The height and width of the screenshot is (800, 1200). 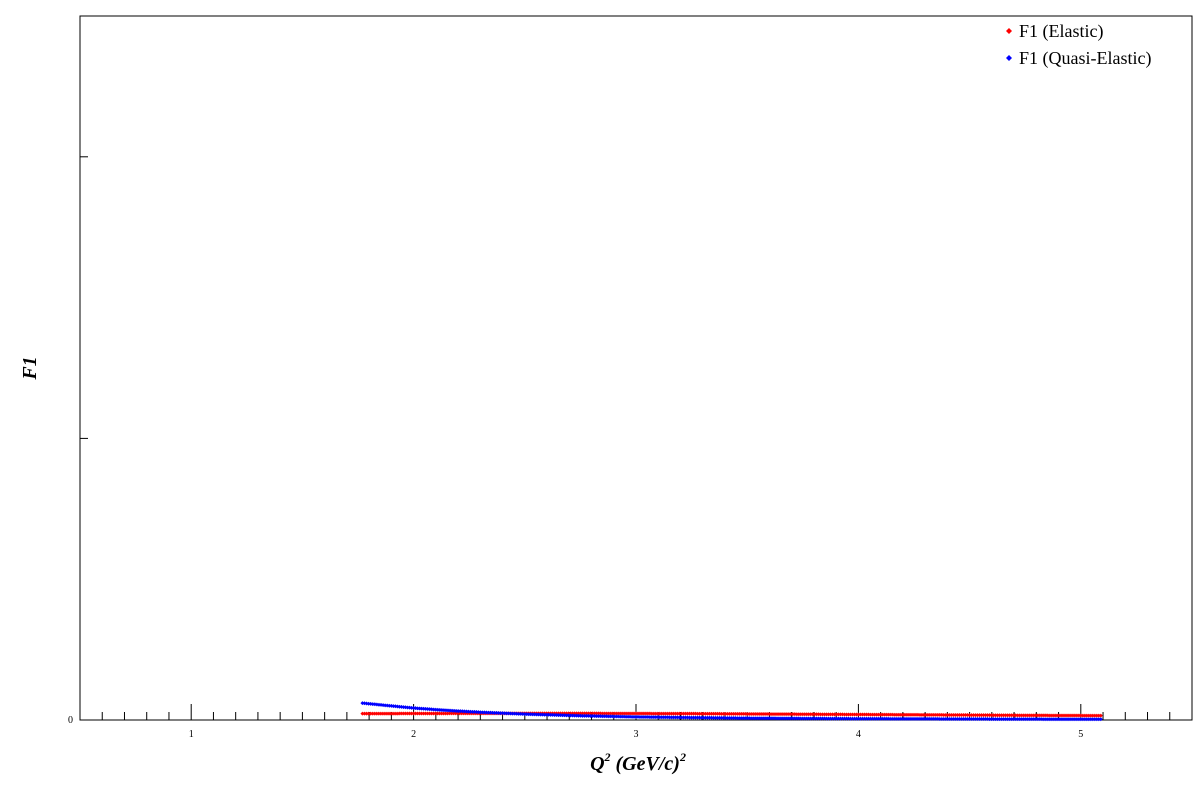 I want to click on x-axis-ticks: 1 2 3 4 5, so click(x=636, y=722).